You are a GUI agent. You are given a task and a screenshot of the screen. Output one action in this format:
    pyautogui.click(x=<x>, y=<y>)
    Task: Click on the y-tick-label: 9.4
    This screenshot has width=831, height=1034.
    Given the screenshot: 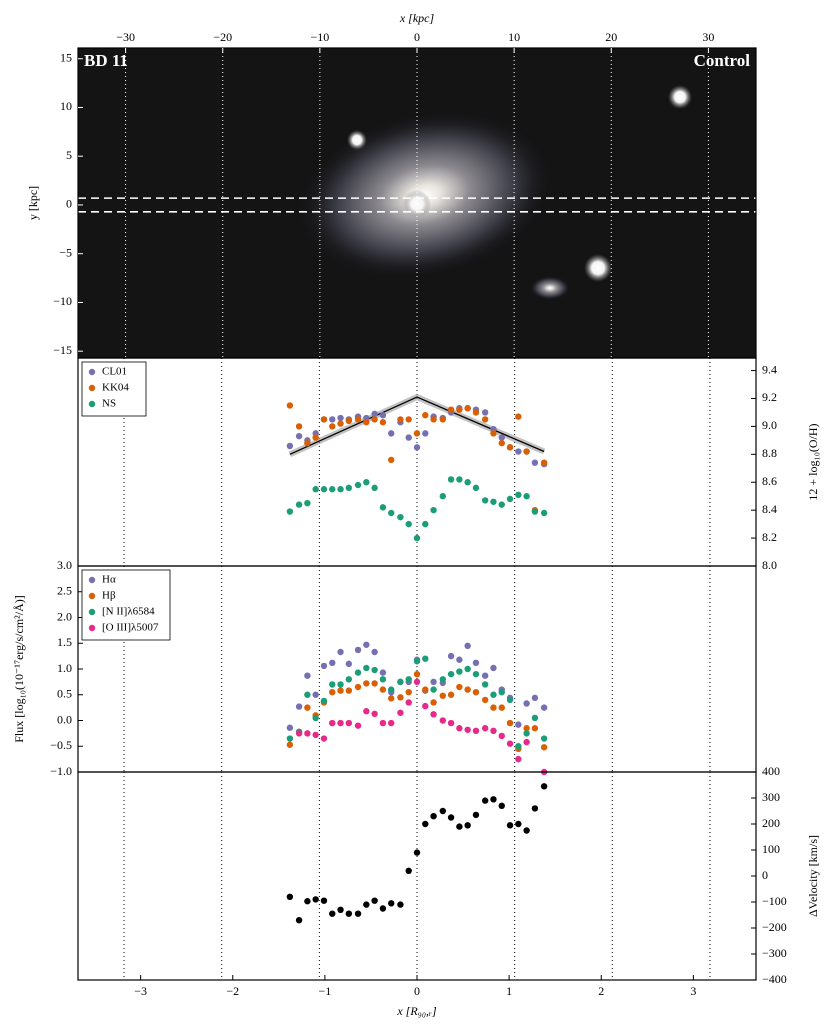 What is the action you would take?
    pyautogui.click(x=769, y=369)
    